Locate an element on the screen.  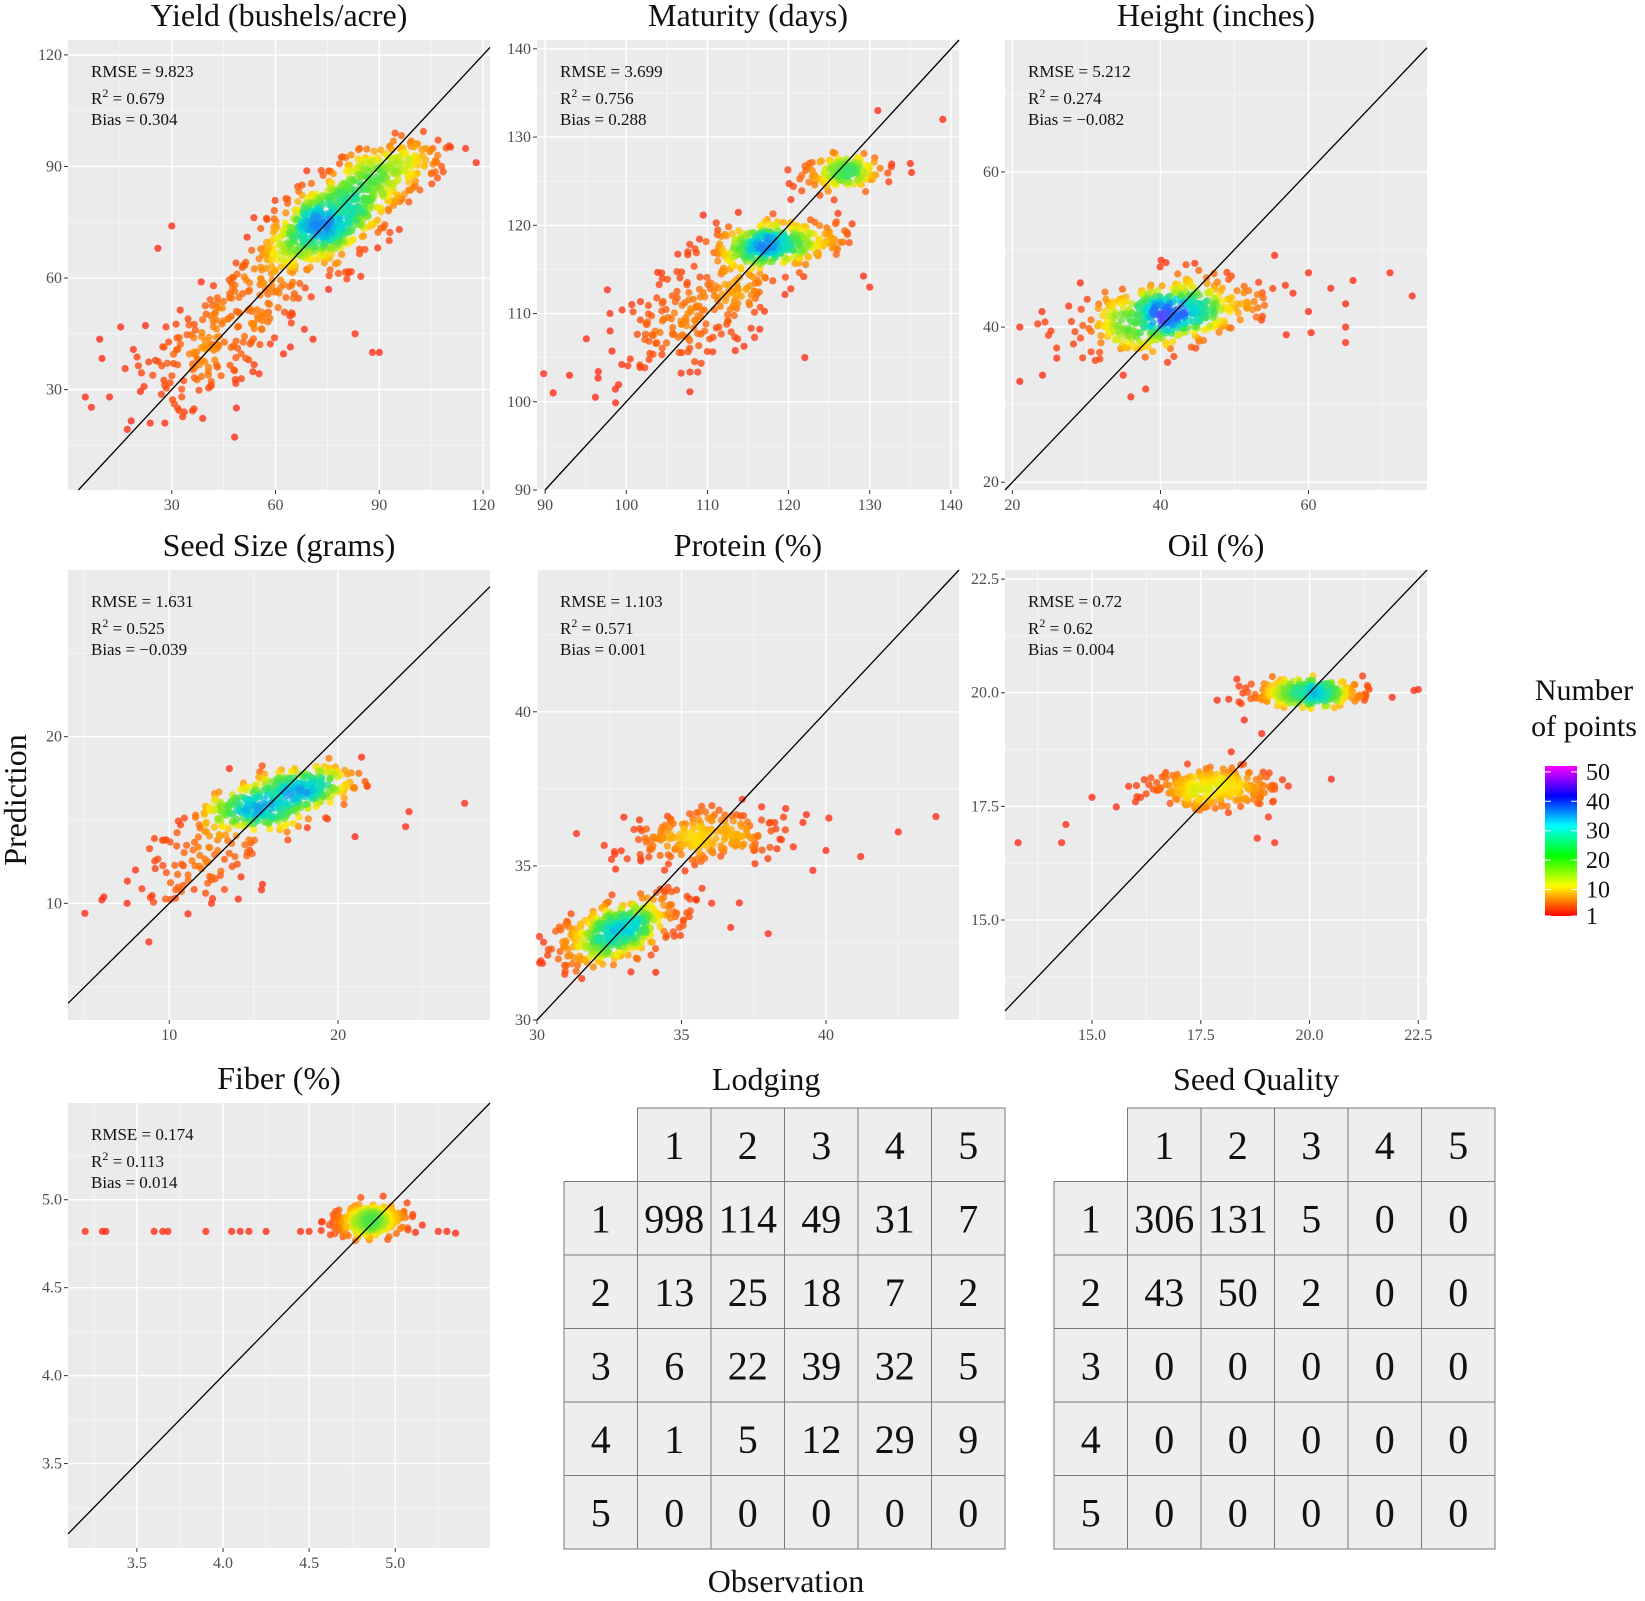
r2-label: R2 = 0.113 is located at coordinates (127, 1160).